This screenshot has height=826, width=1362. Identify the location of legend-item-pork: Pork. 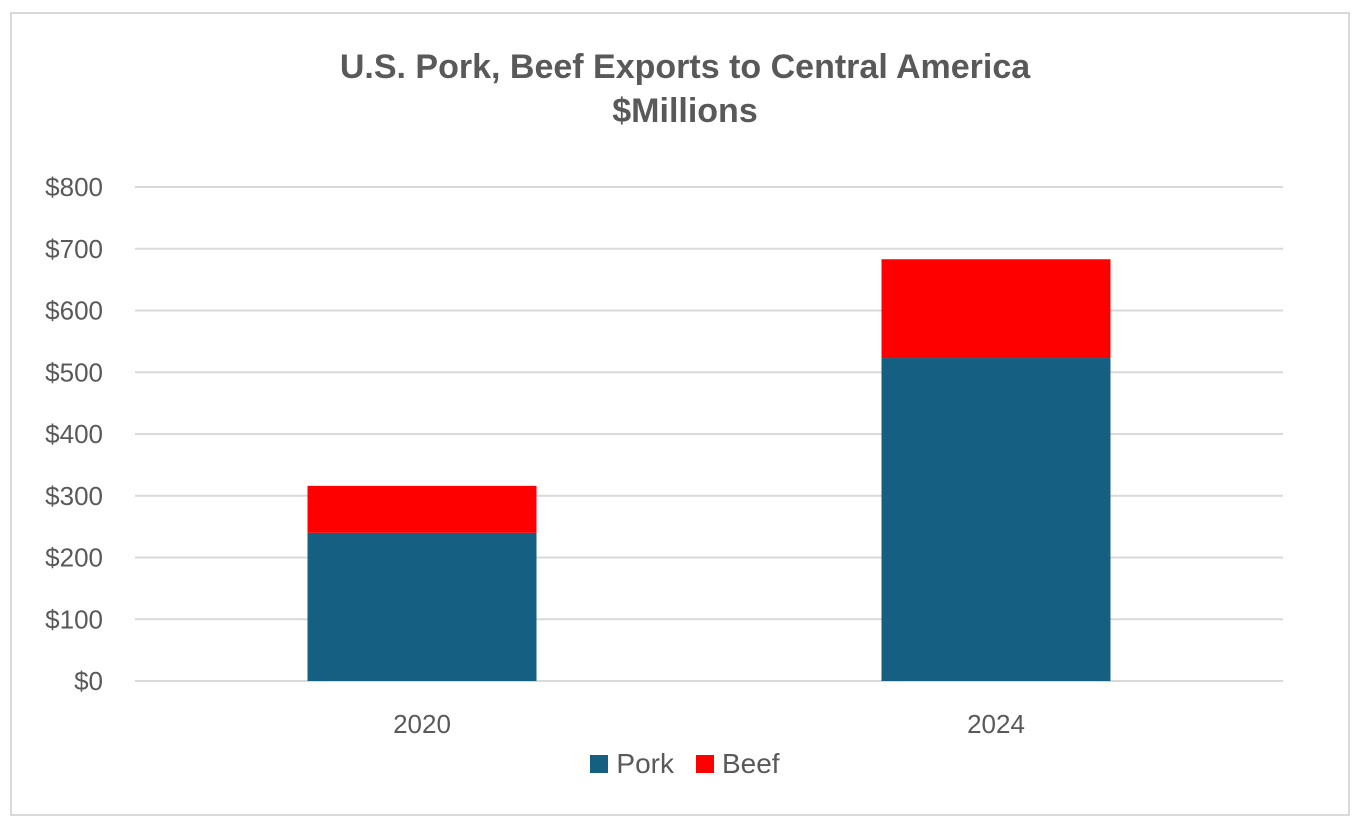
(632, 764).